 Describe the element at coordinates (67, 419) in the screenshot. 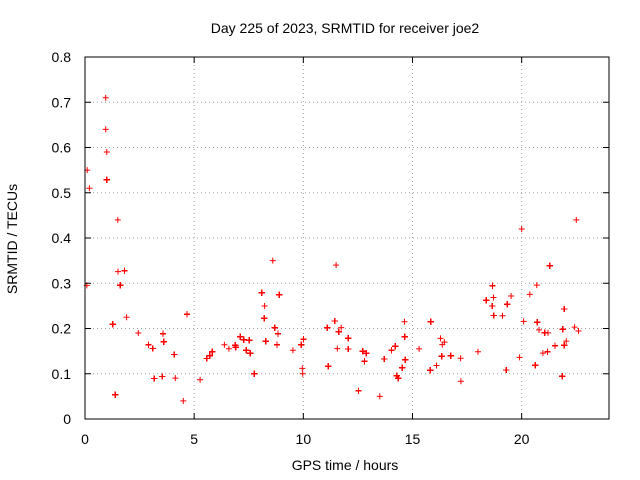

I see `y-tick-label: 0` at that location.